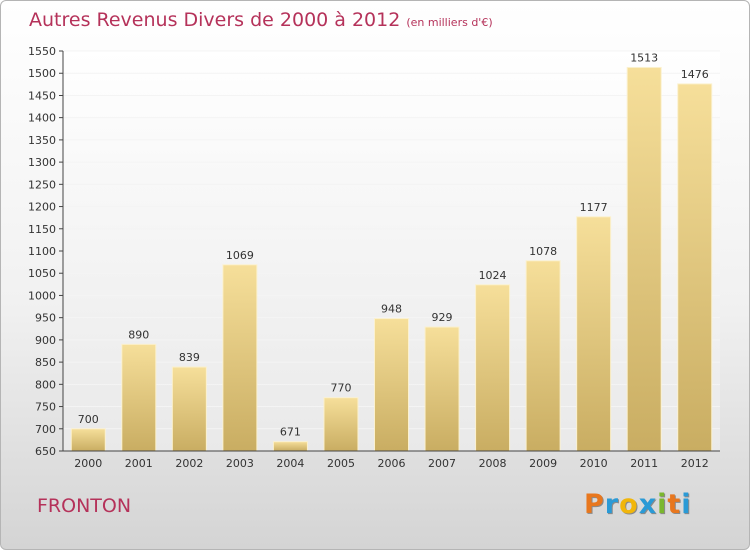 The width and height of the screenshot is (750, 550). What do you see at coordinates (290, 463) in the screenshot?
I see `x-tick-label: 2004` at bounding box center [290, 463].